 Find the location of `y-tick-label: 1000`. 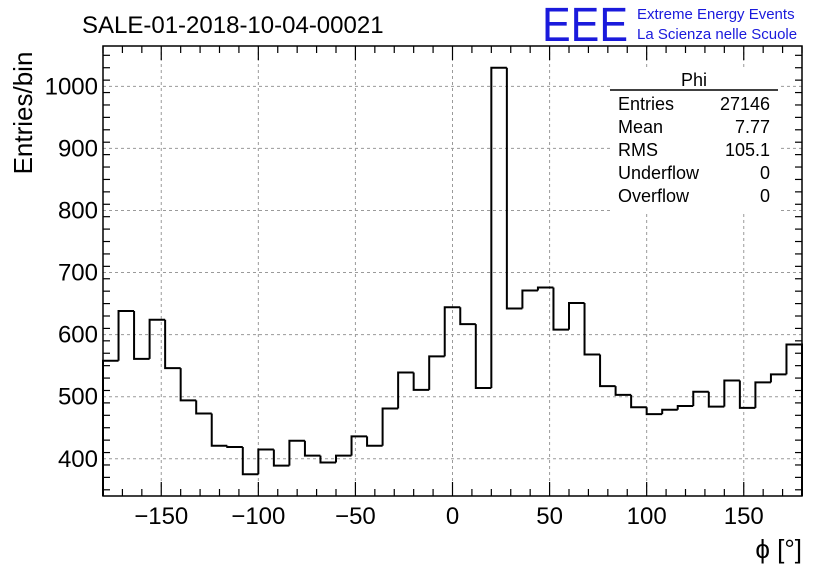

y-tick-label: 1000 is located at coordinates (71, 86).